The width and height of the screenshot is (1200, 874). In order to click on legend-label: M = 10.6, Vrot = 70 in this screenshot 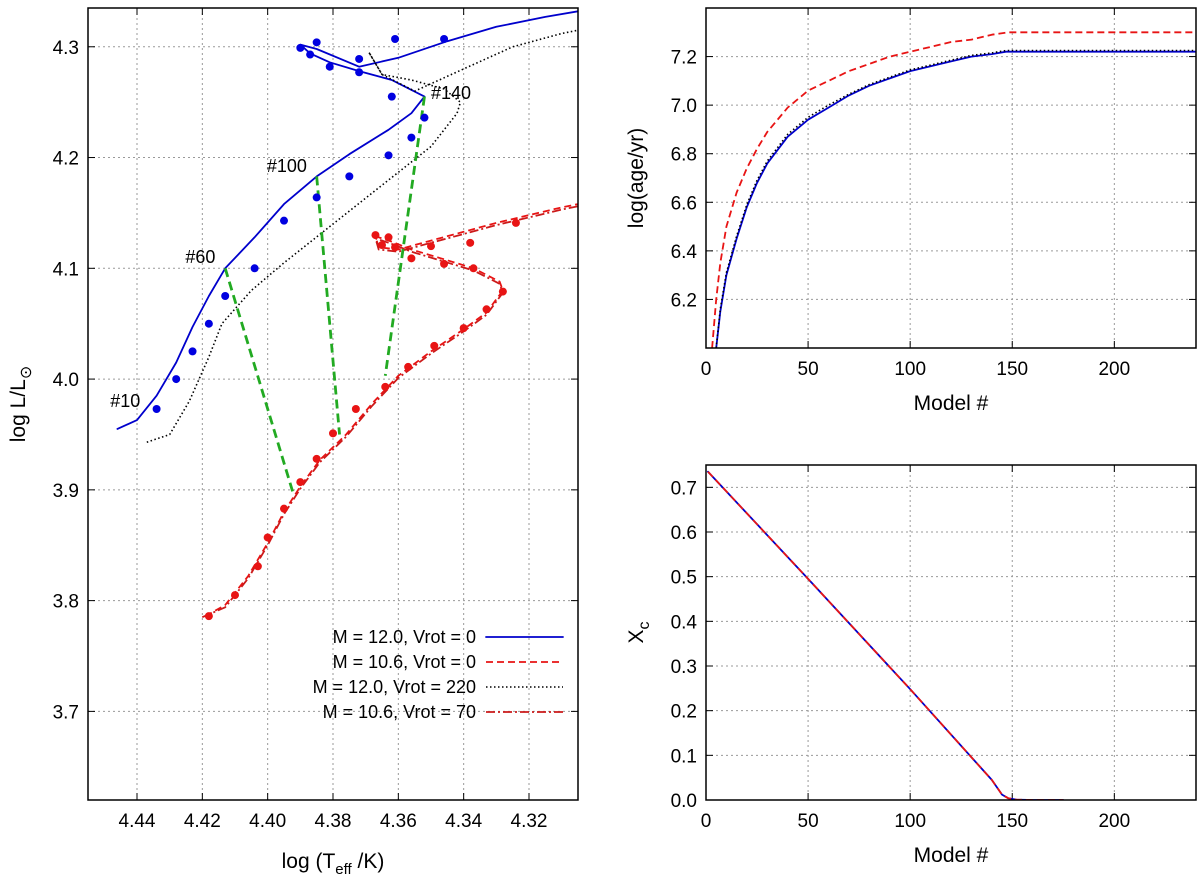, I will do `click(399, 712)`.